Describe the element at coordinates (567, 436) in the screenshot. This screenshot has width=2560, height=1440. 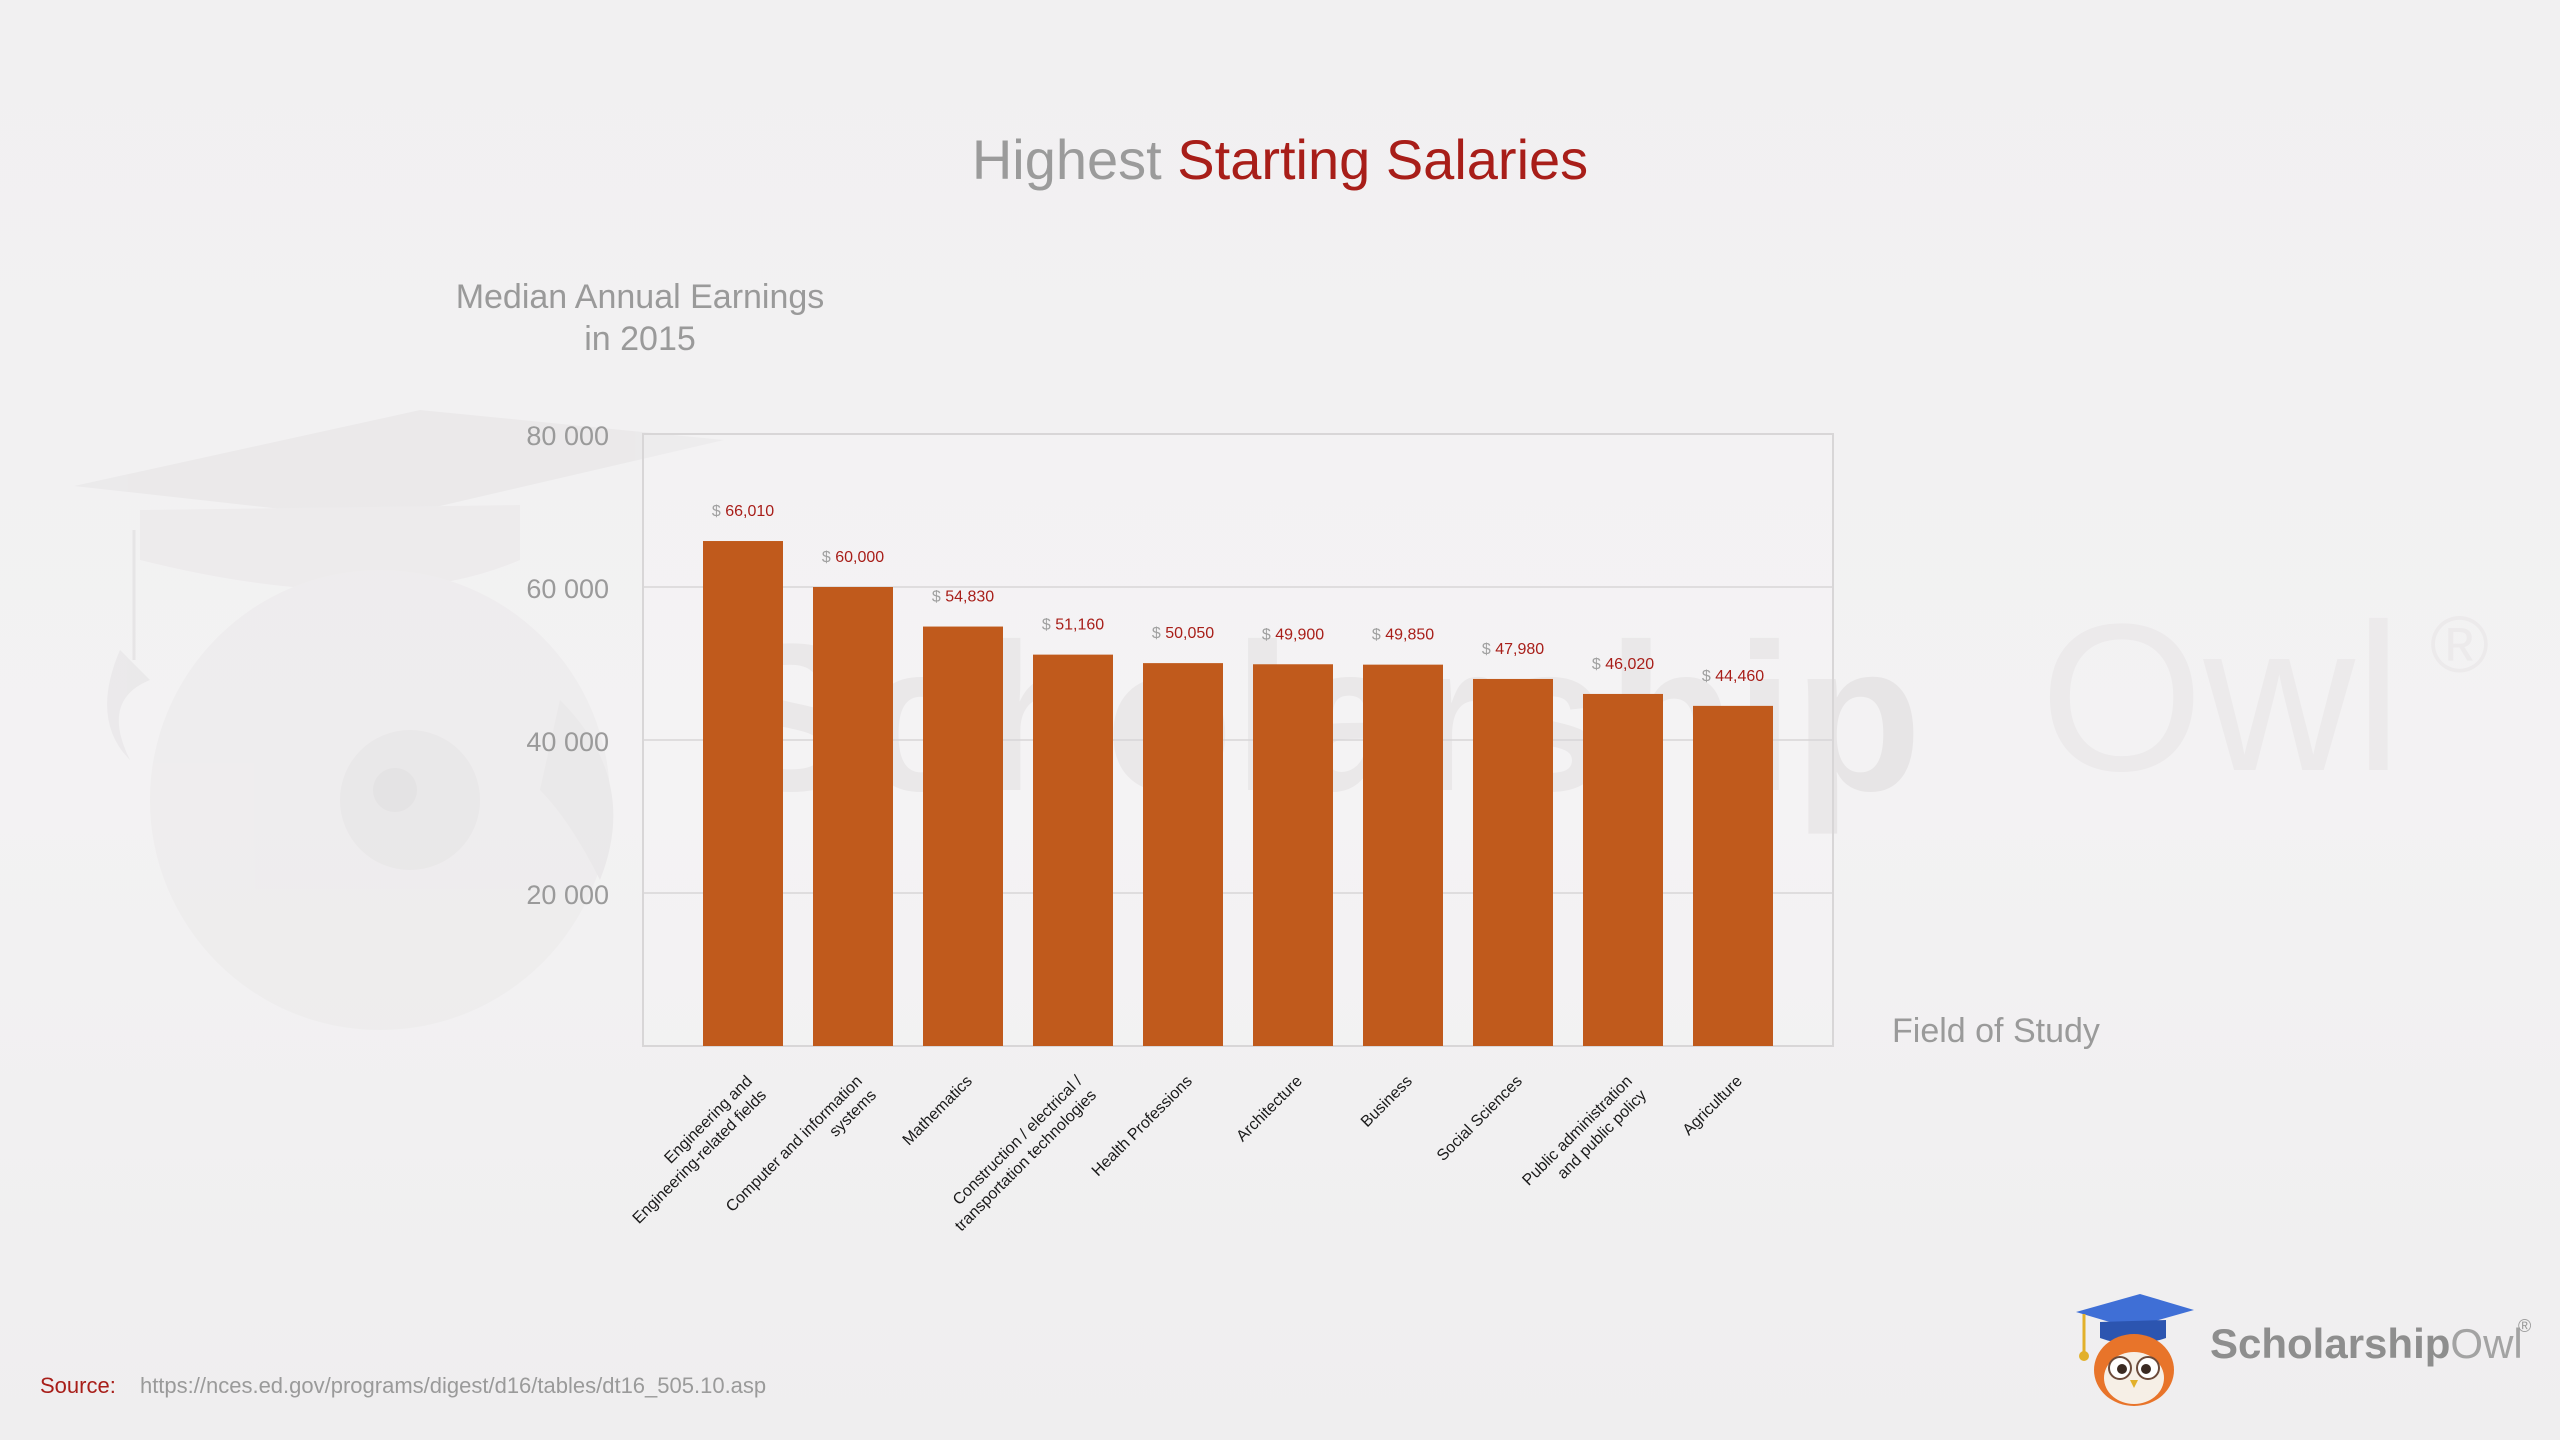
I see `y-tick-label: 80 000` at that location.